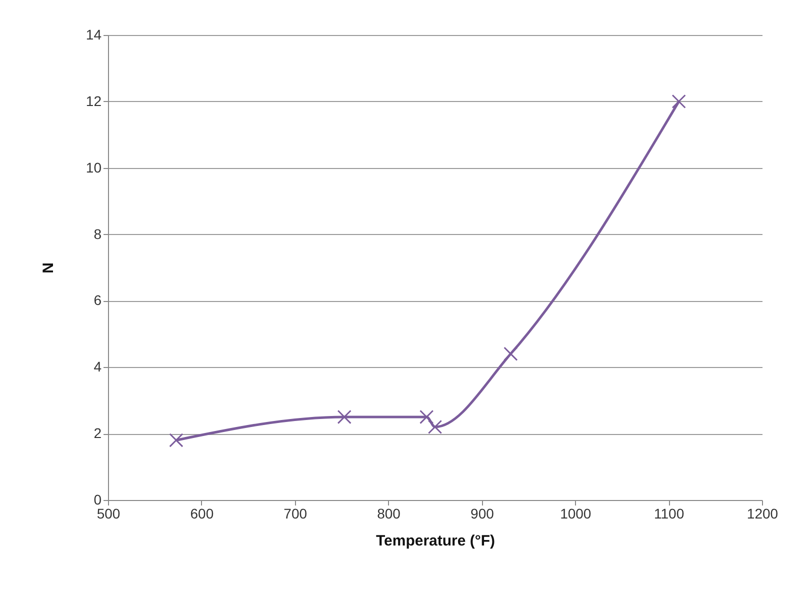  I want to click on x-tick-label: 900, so click(482, 514).